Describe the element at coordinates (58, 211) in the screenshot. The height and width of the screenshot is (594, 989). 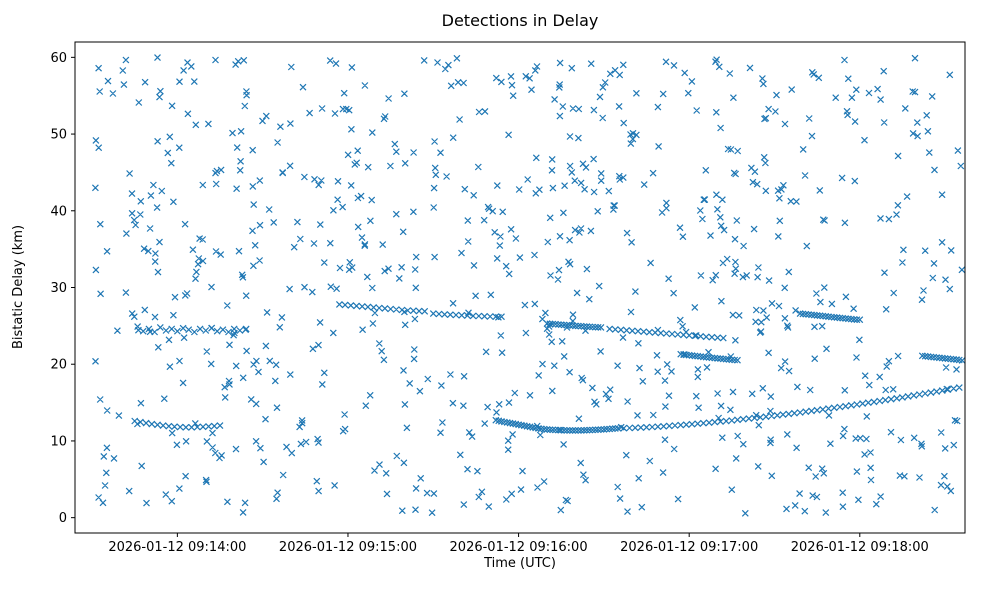
I see `y-tick-label: 40` at that location.